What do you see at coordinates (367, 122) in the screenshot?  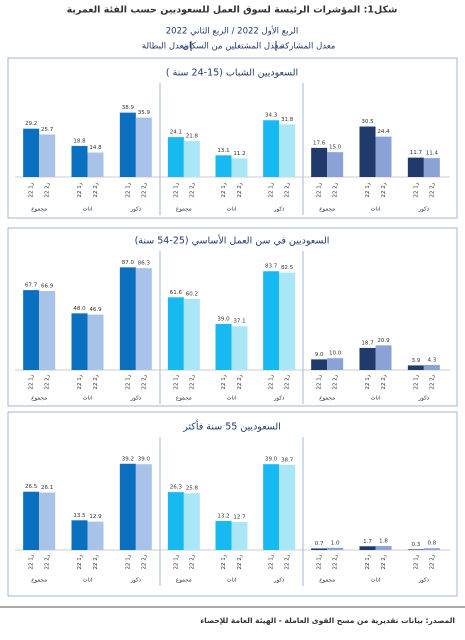 I see `value-label: 30.5` at bounding box center [367, 122].